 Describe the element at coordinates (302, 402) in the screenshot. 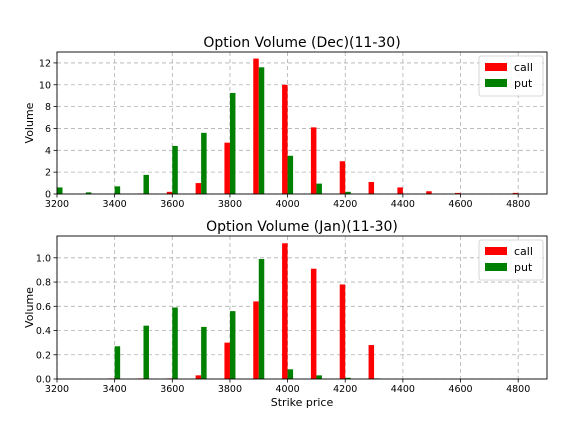

I see `x-axis-label: Strike price` at that location.